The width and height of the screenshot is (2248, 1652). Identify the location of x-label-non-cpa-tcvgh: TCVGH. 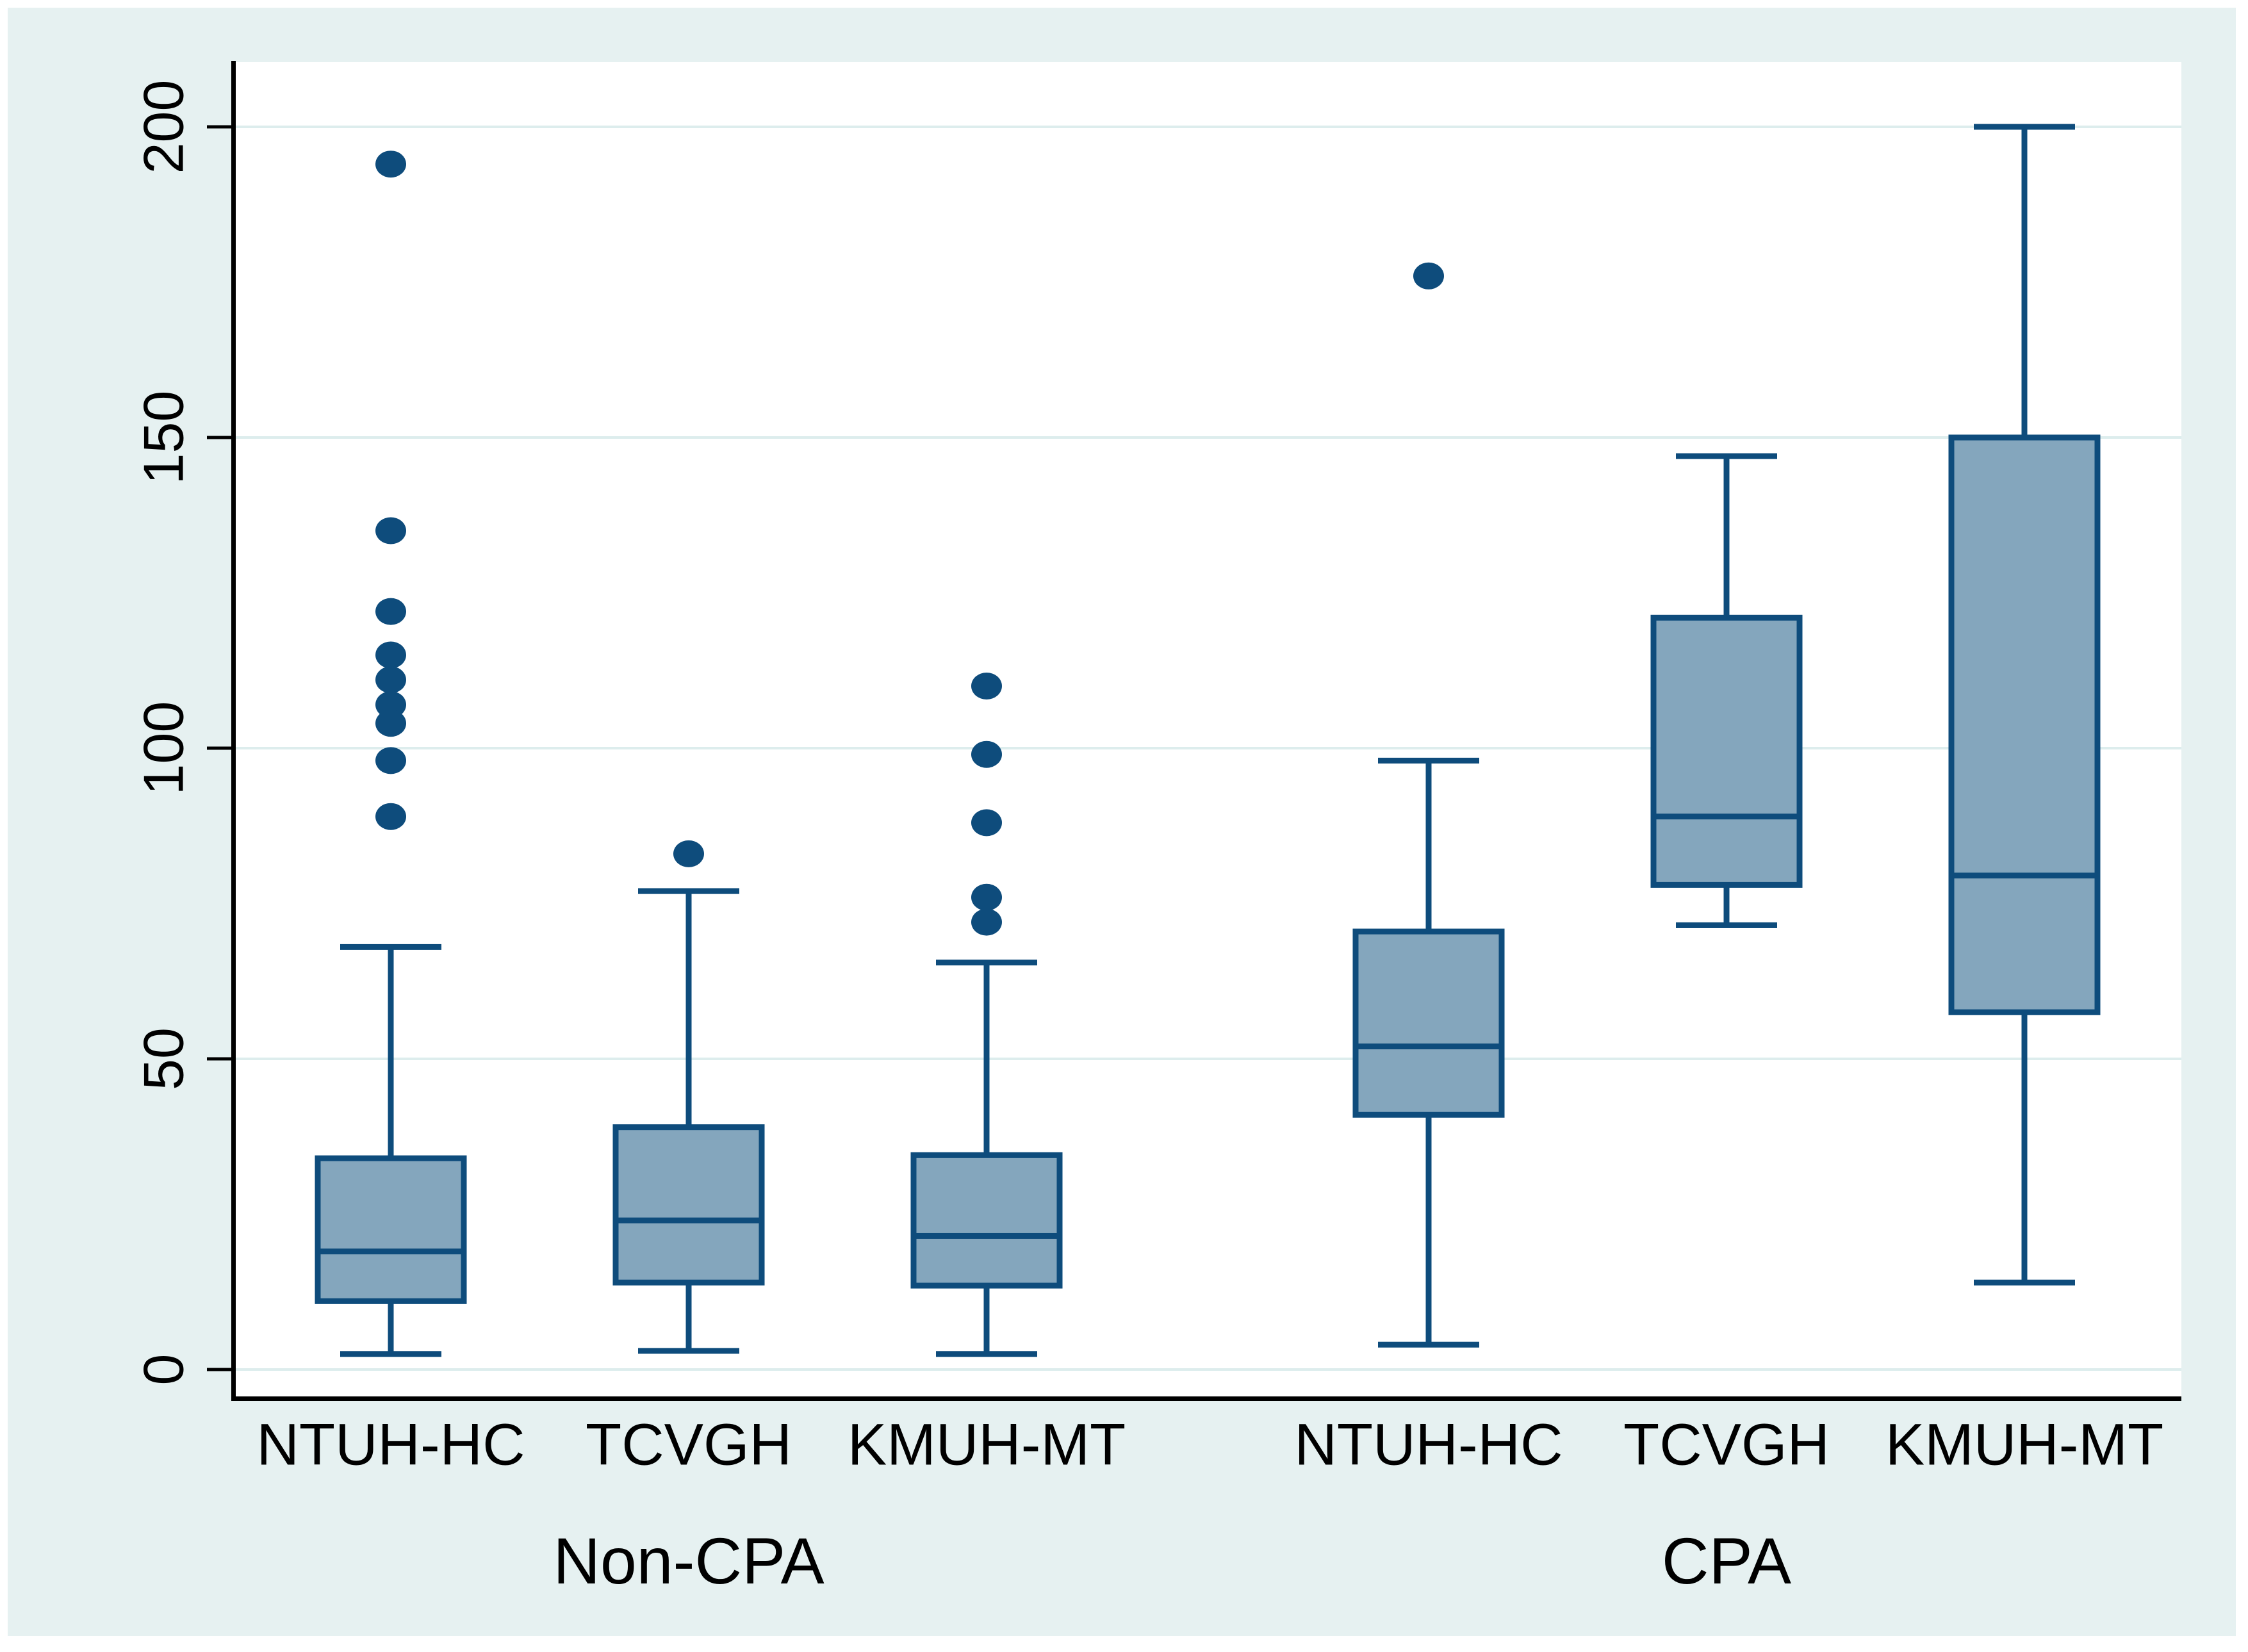
(689, 1444).